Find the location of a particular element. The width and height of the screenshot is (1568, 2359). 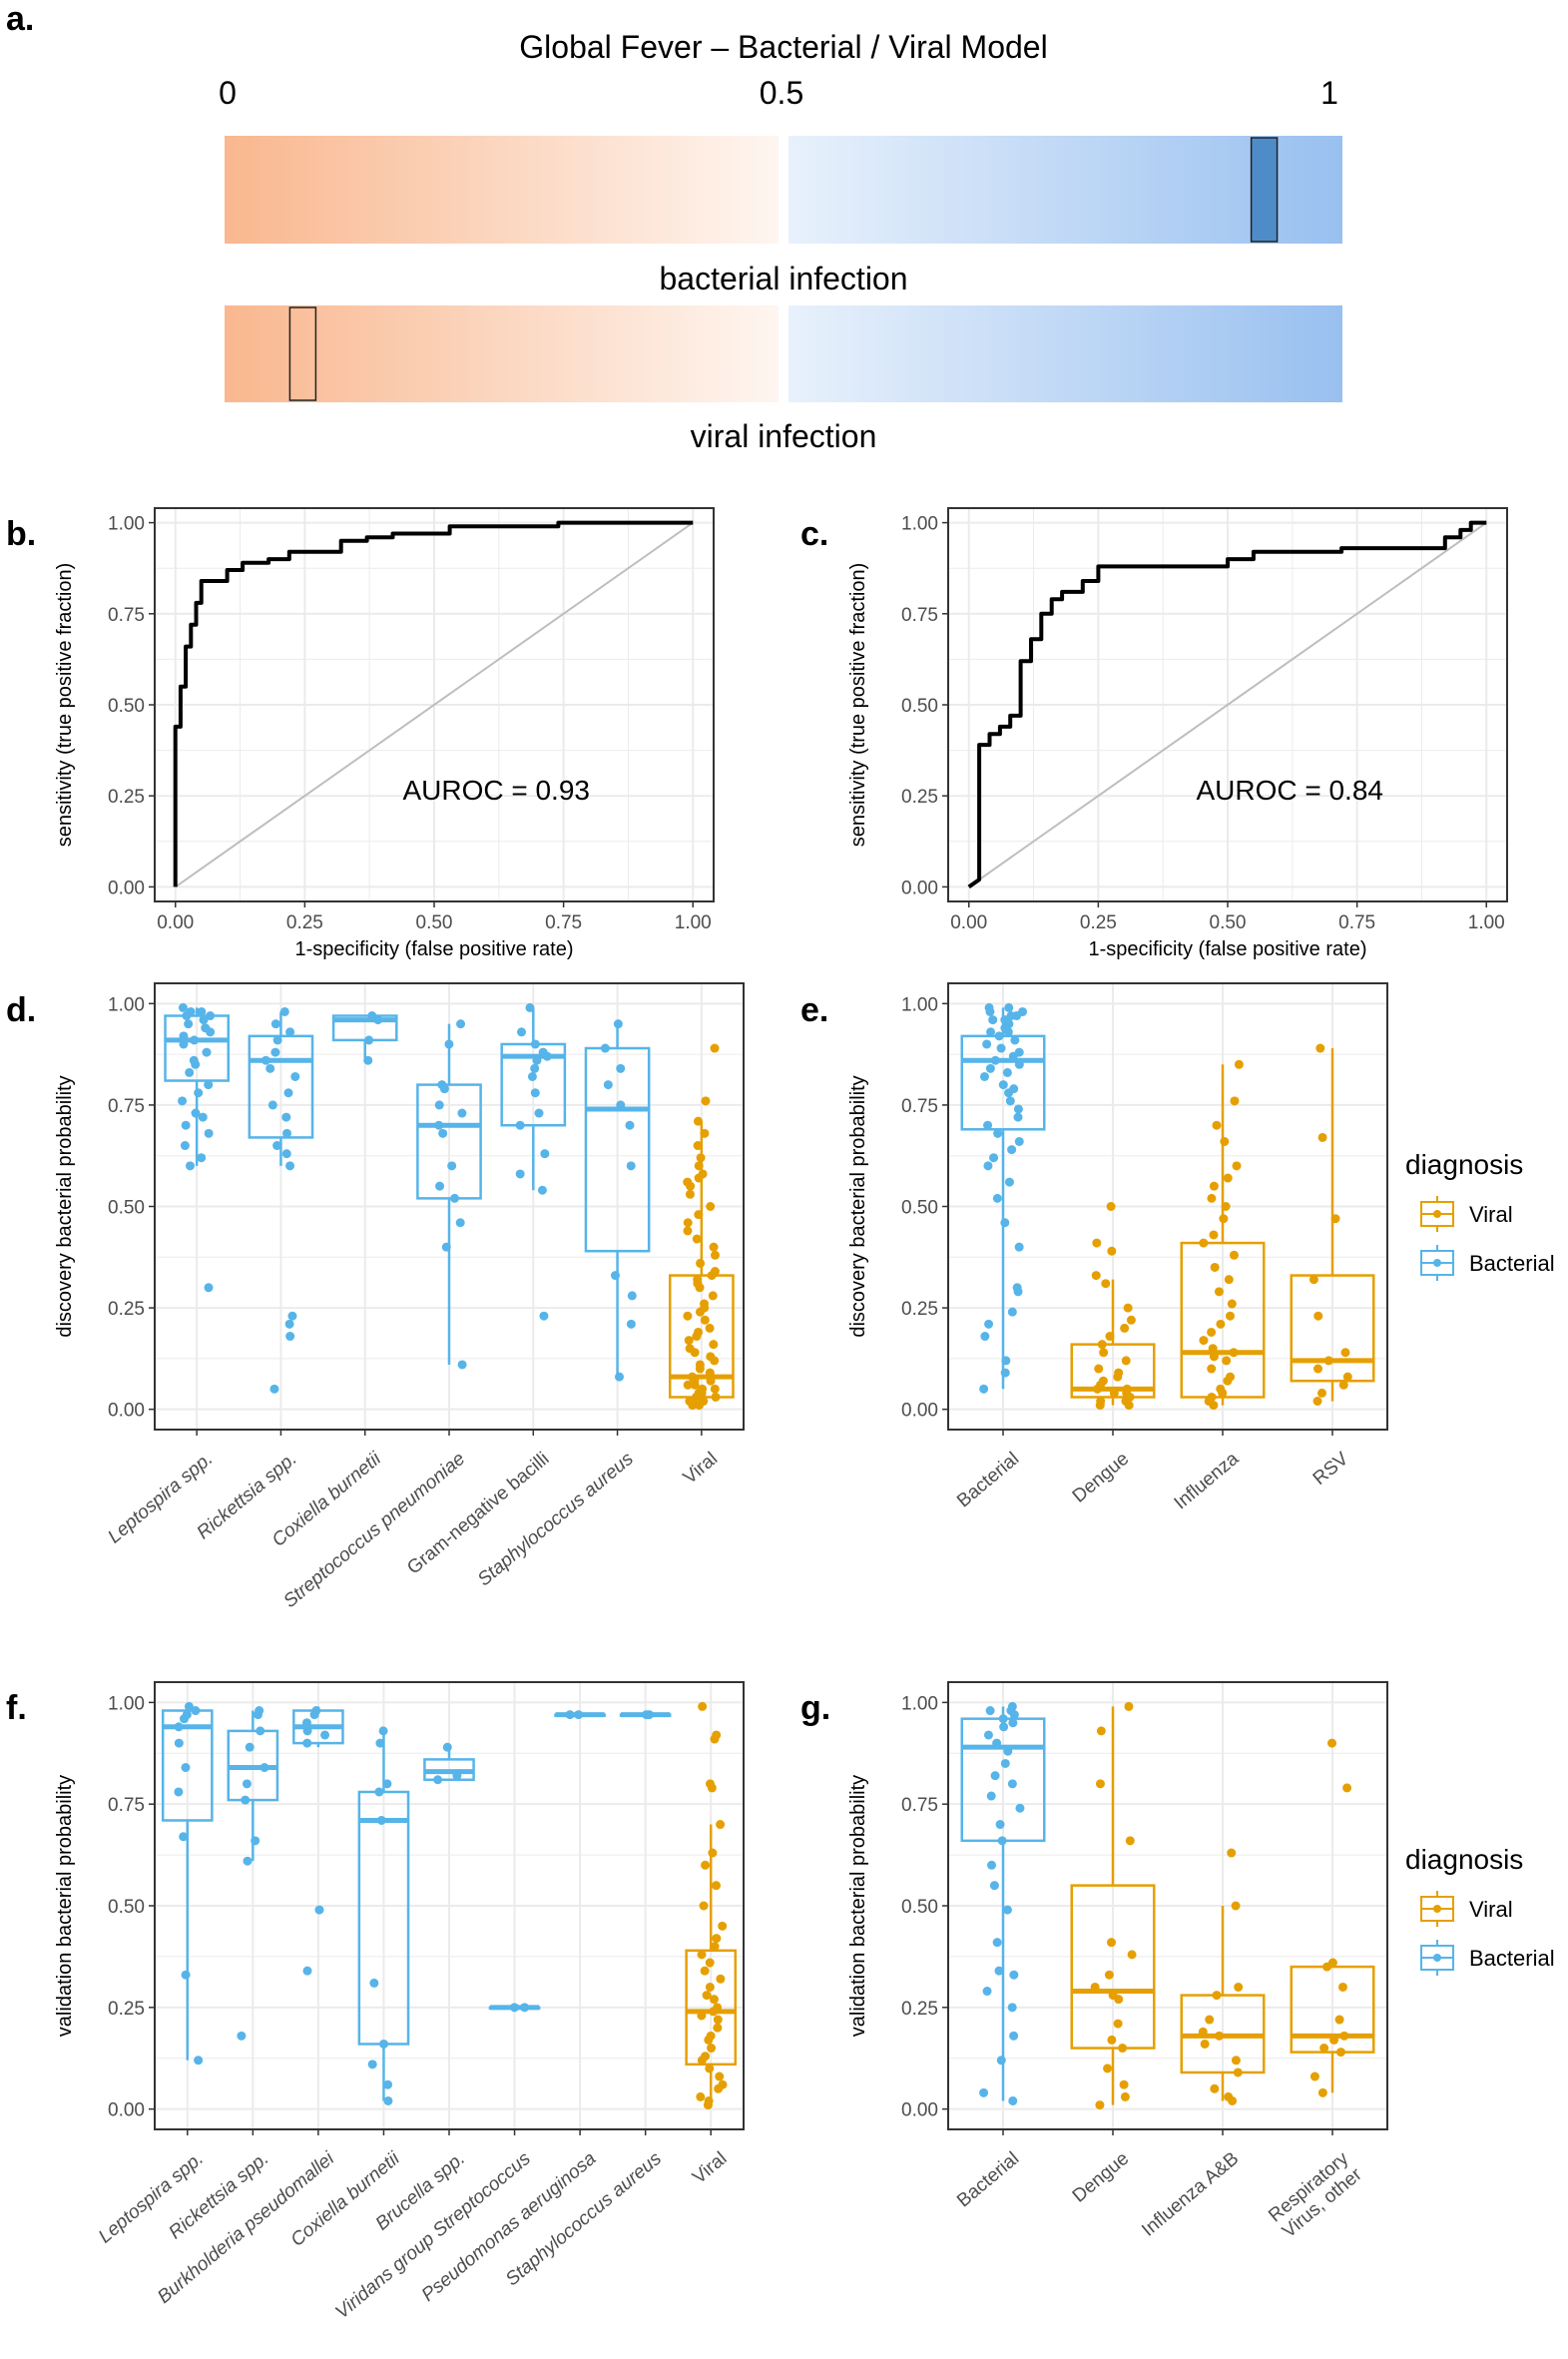

x-tick-label: RespiratoryVirus, other is located at coordinates (1315, 2194).